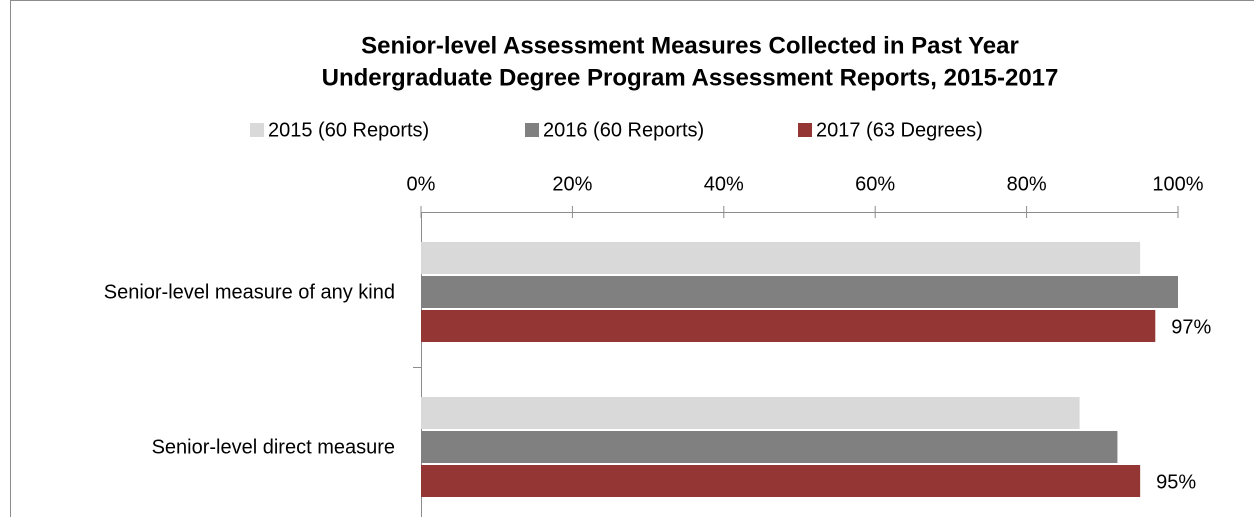  What do you see at coordinates (1191, 327) in the screenshot?
I see `value-label: 97%` at bounding box center [1191, 327].